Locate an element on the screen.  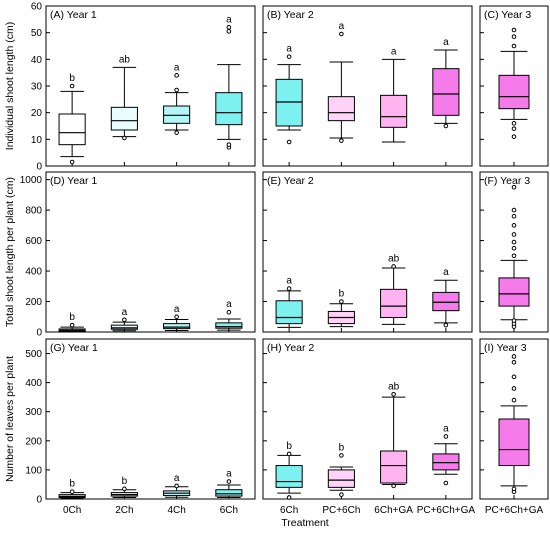
panel-title: (I) Year 3 is located at coordinates (505, 348).